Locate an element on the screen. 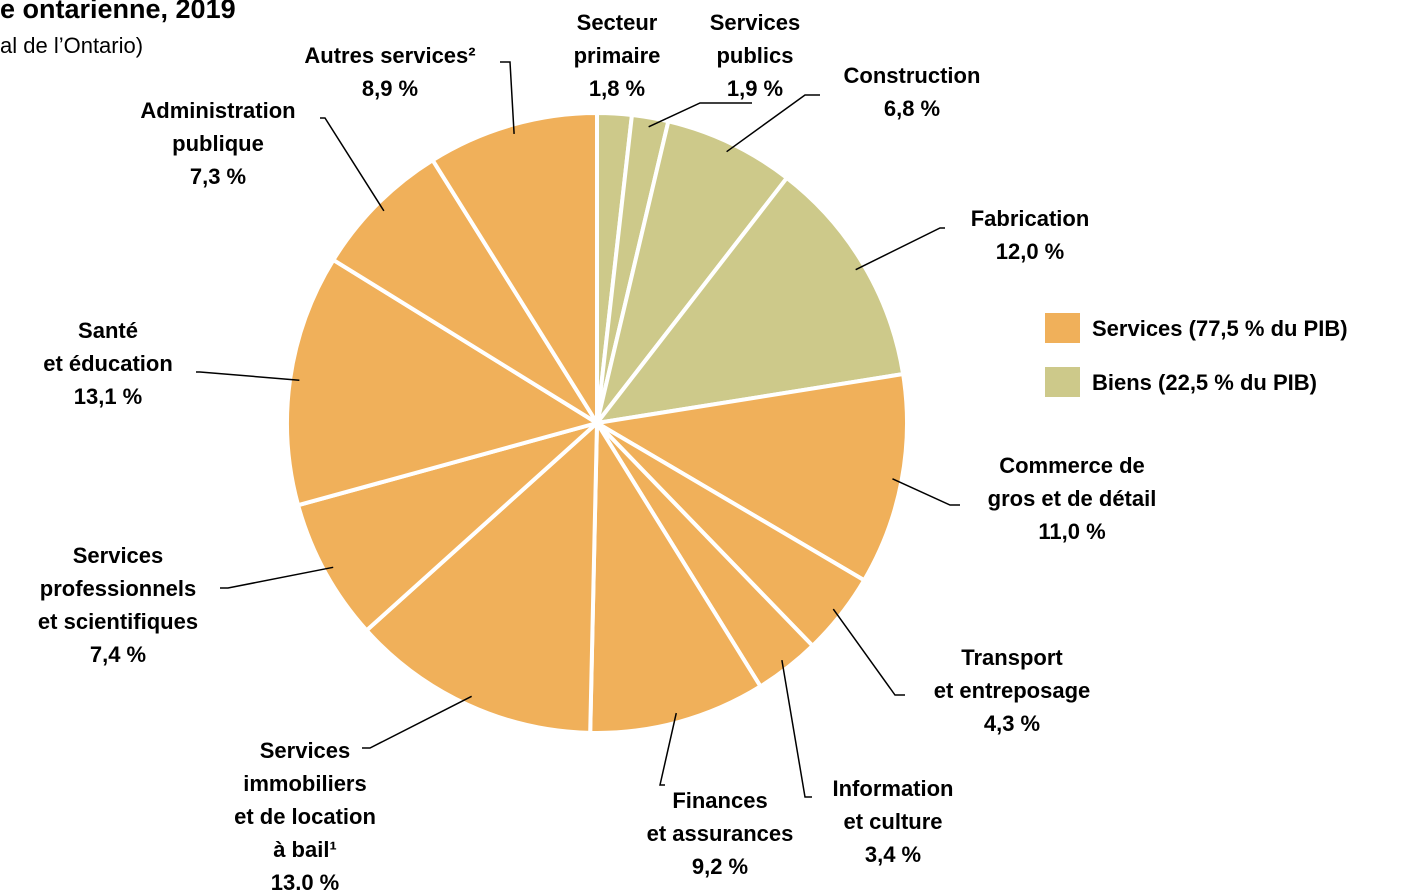 This screenshot has height=890, width=1413. slice-label: et scientifiques is located at coordinates (118, 621).